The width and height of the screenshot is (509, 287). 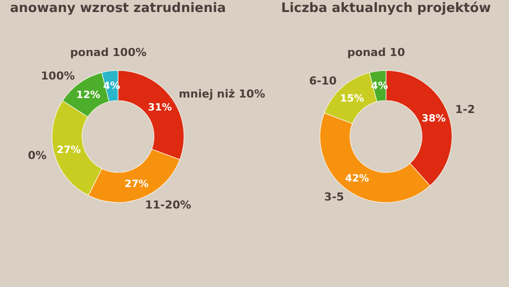 What do you see at coordinates (37, 155) in the screenshot?
I see `slice-label: 0%` at bounding box center [37, 155].